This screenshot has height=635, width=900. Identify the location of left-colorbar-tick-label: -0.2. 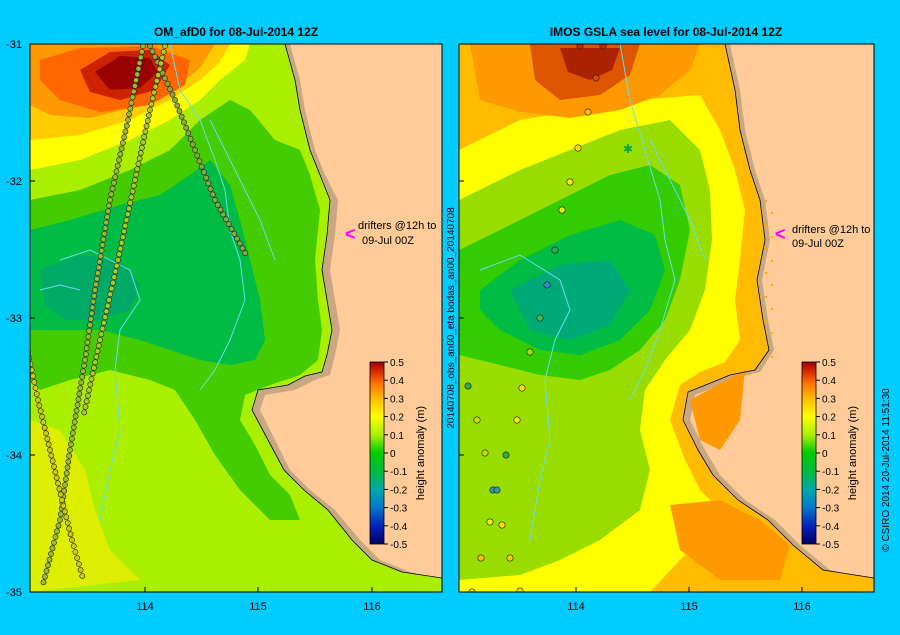
(399, 490).